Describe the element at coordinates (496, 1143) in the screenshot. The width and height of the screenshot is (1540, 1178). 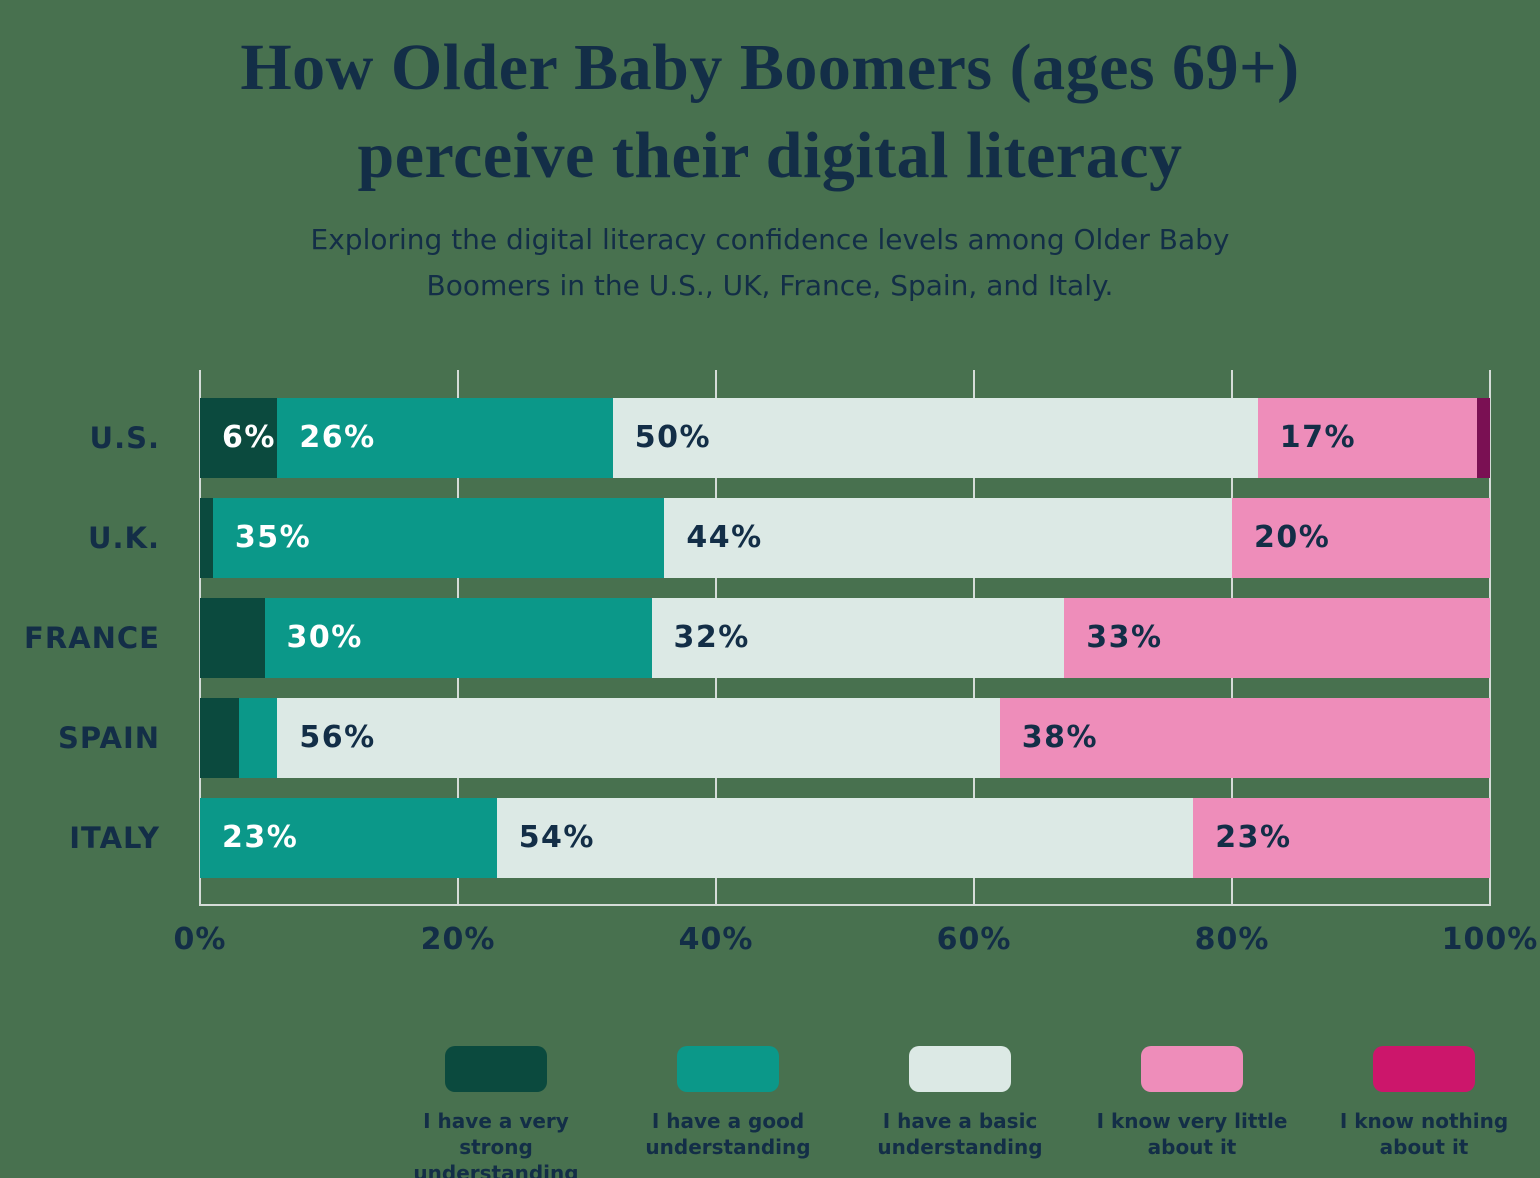
I see `legend-label-very-strong: I have a very strong understanding` at that location.